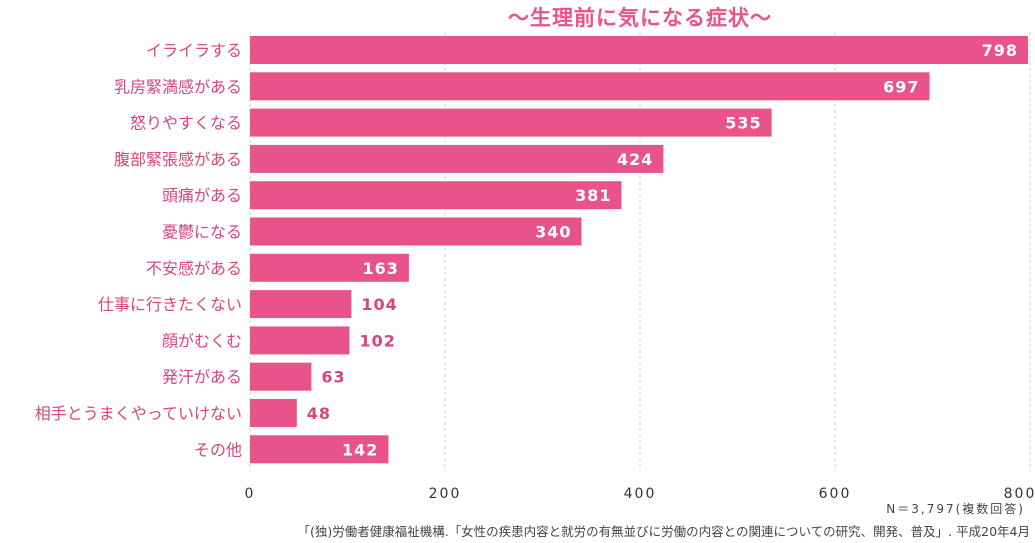  What do you see at coordinates (319, 413) in the screenshot?
I see `data-label: 48` at bounding box center [319, 413].